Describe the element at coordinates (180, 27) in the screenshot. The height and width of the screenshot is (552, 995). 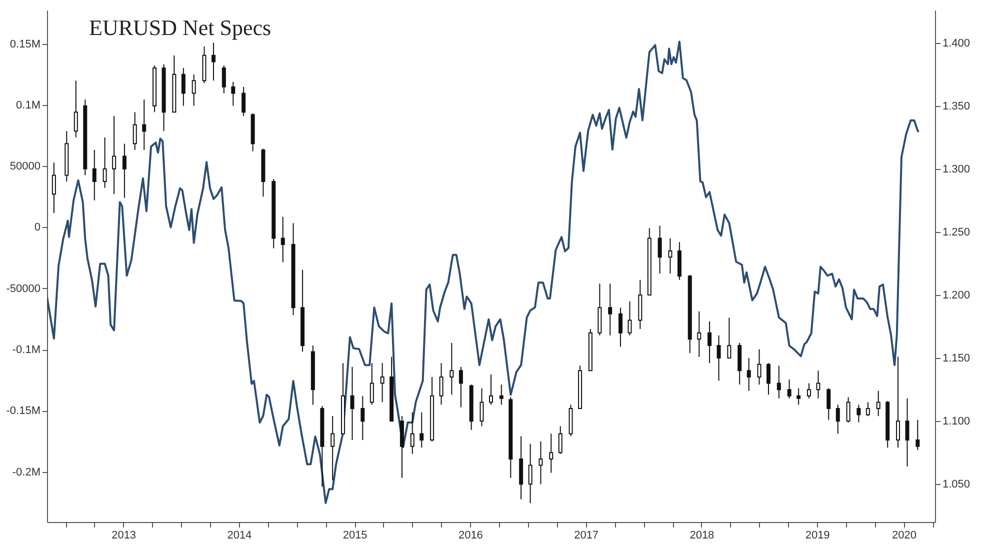
I see `chart-title: EURUSD Net Specs` at that location.